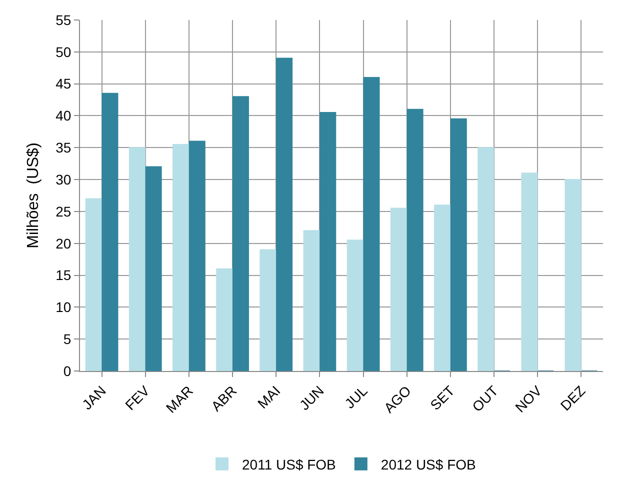 This screenshot has width=633, height=492. I want to click on y-tick-label: 15, so click(64, 275).